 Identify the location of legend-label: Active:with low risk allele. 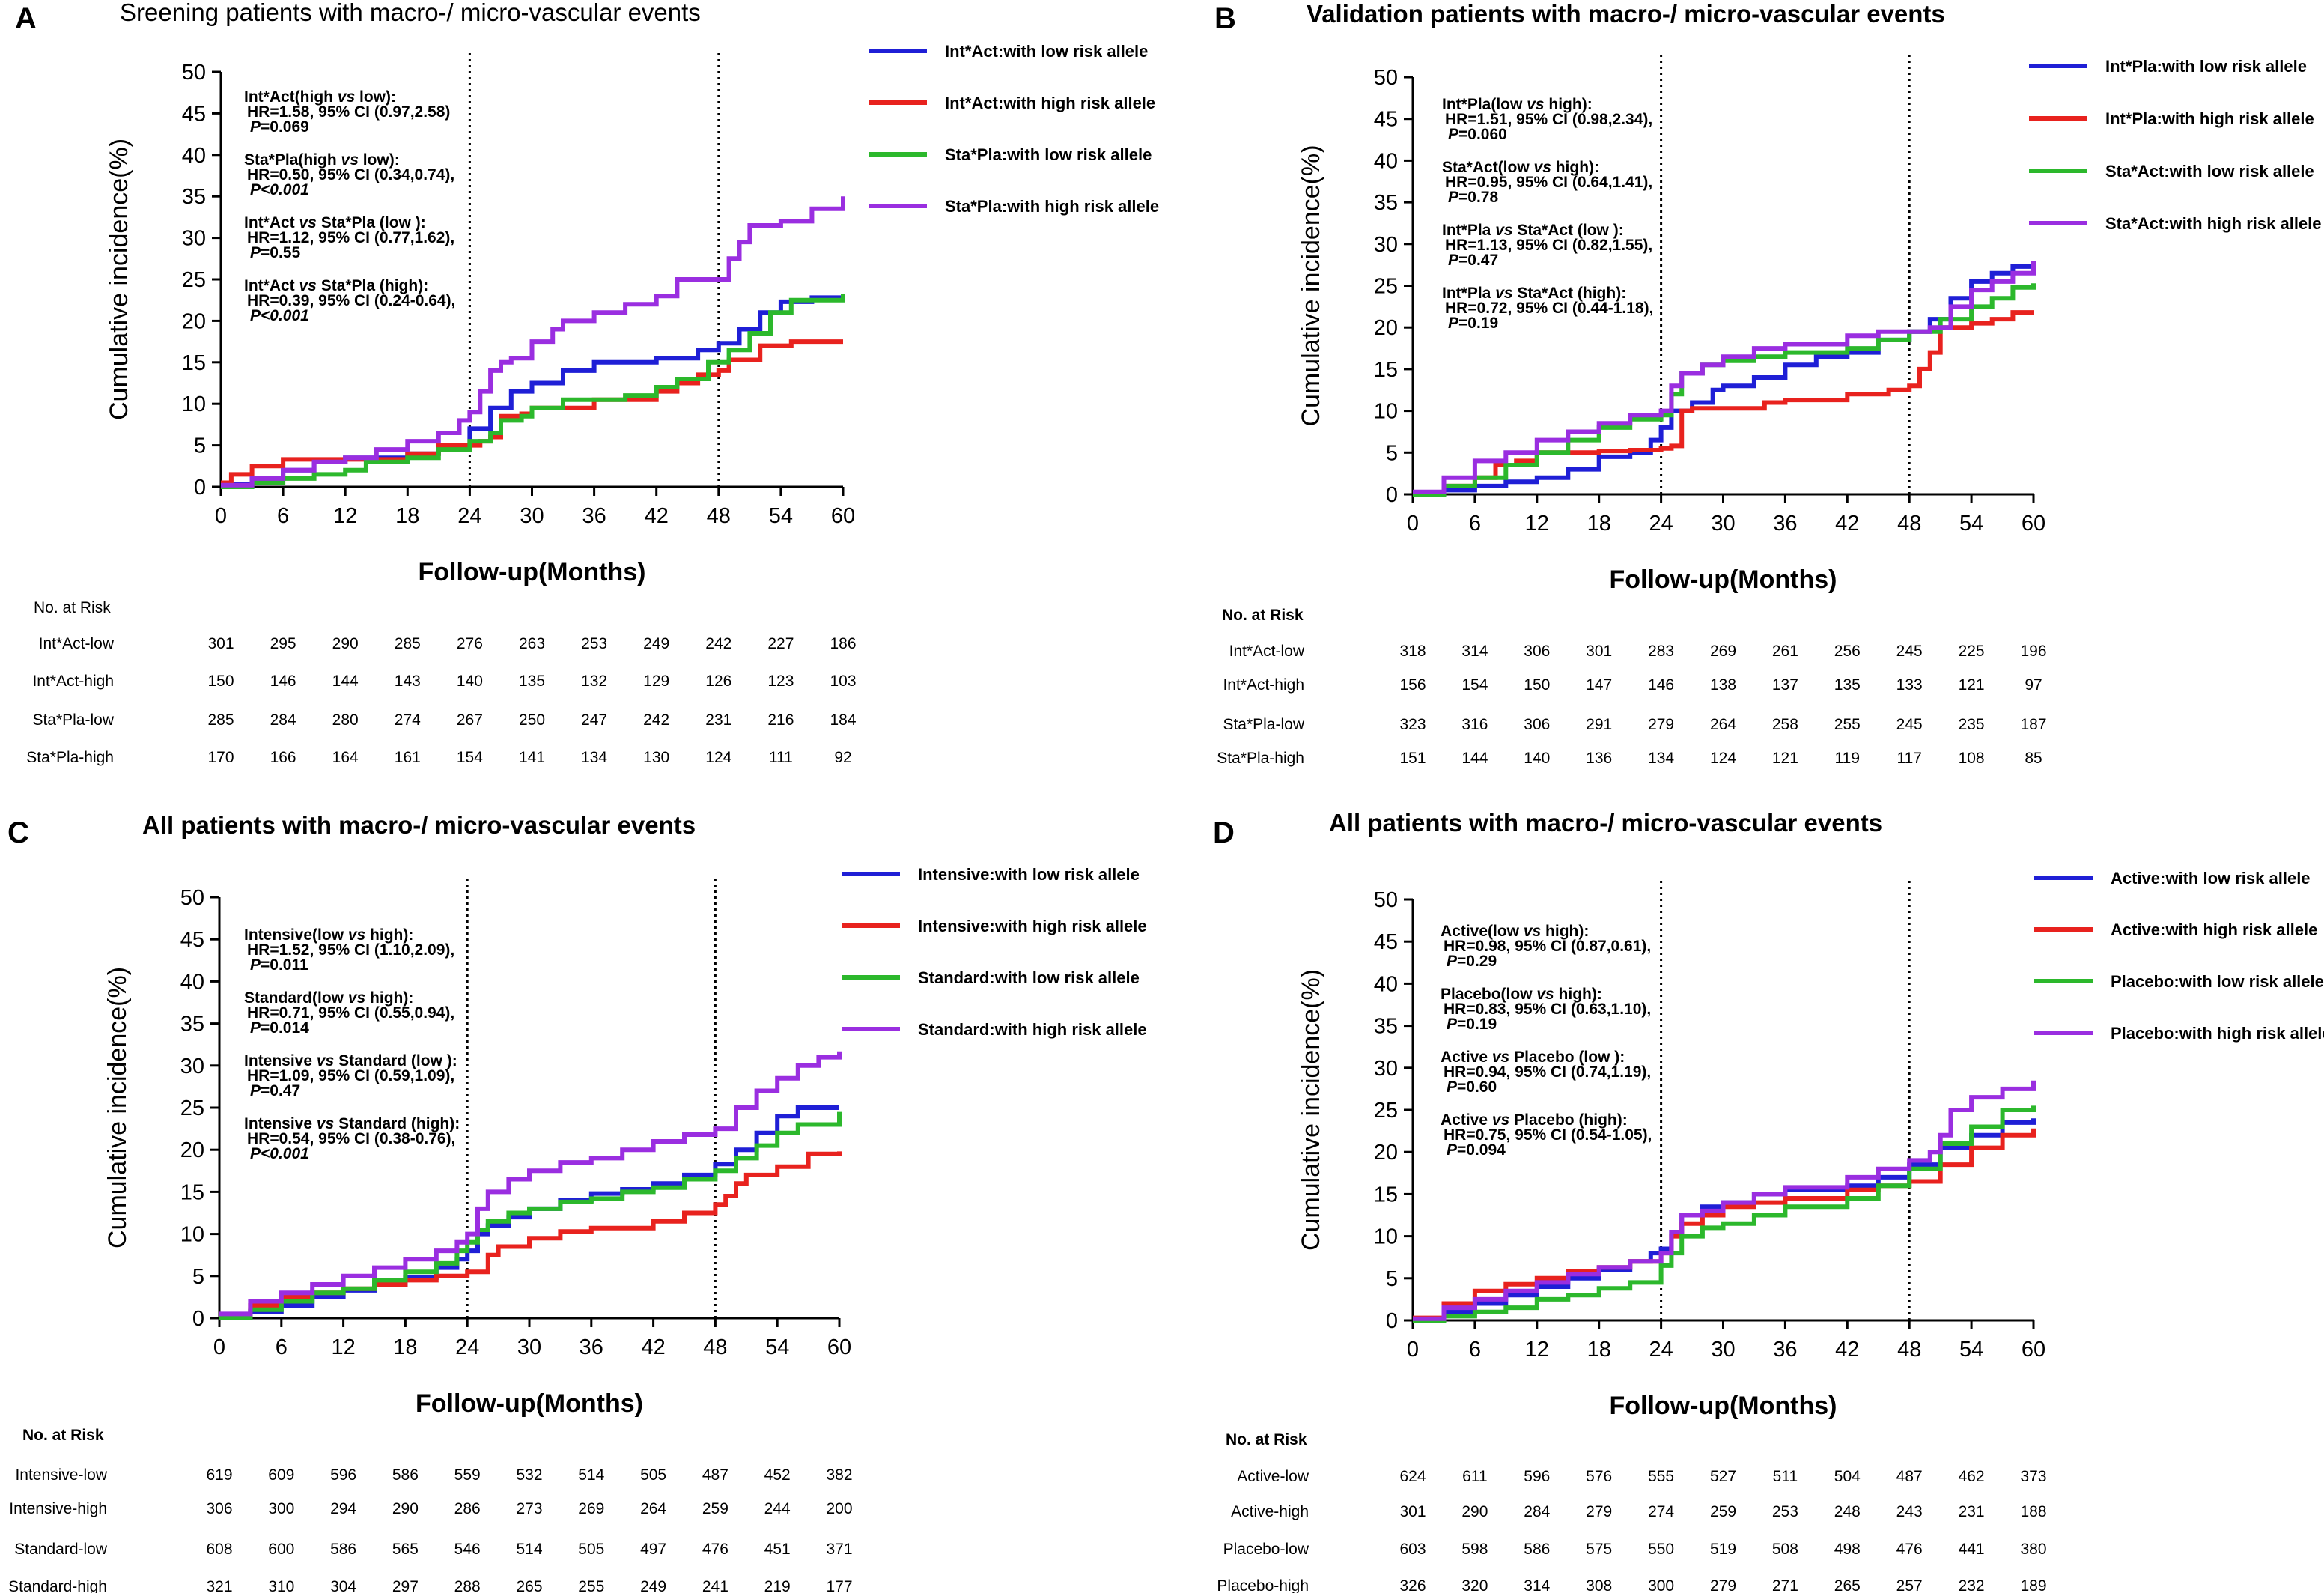
(2211, 878).